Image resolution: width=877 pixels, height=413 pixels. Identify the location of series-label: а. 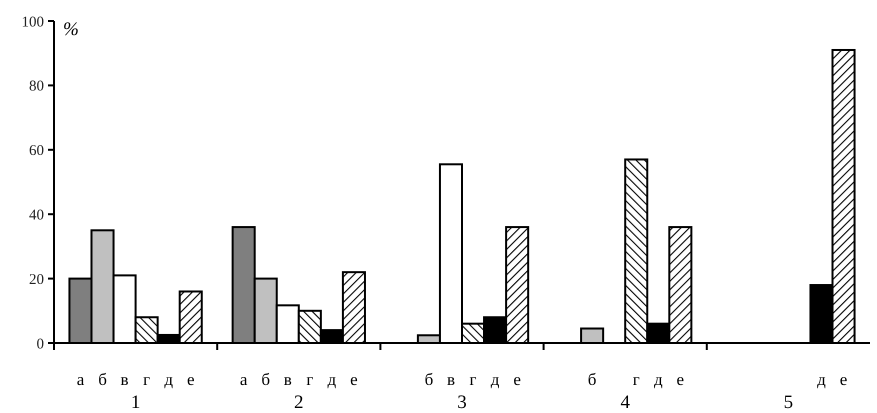
(80, 379).